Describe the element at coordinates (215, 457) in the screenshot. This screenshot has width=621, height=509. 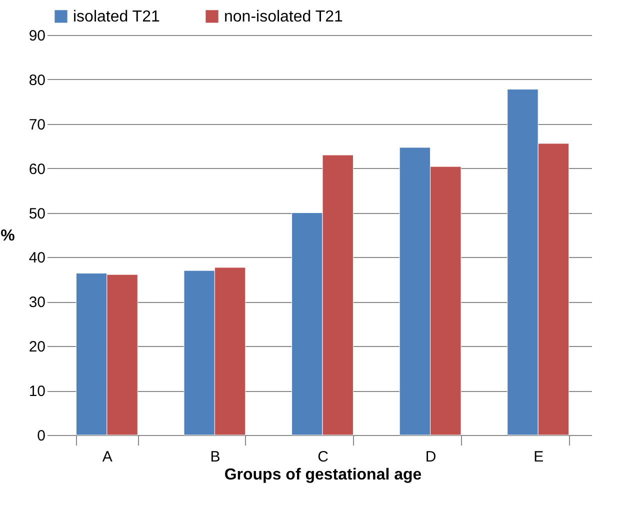
I see `x-tick-label: B` at that location.